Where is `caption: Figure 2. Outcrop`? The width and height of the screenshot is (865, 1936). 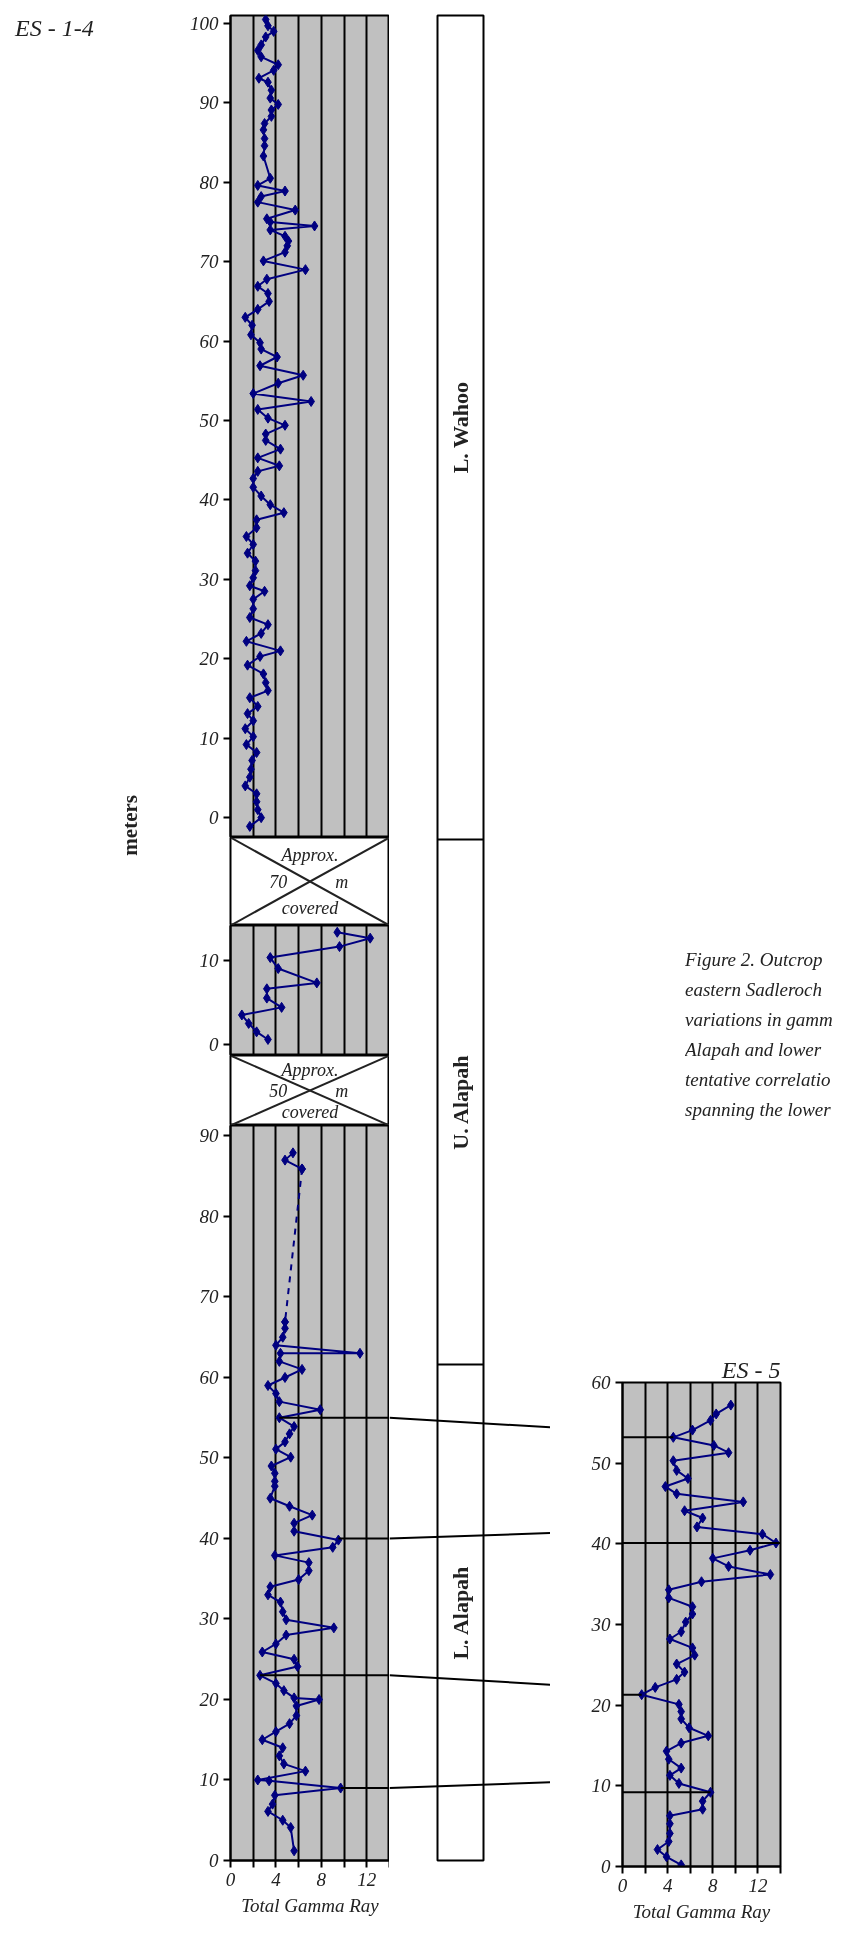 caption: Figure 2. Outcrop is located at coordinates (754, 959).